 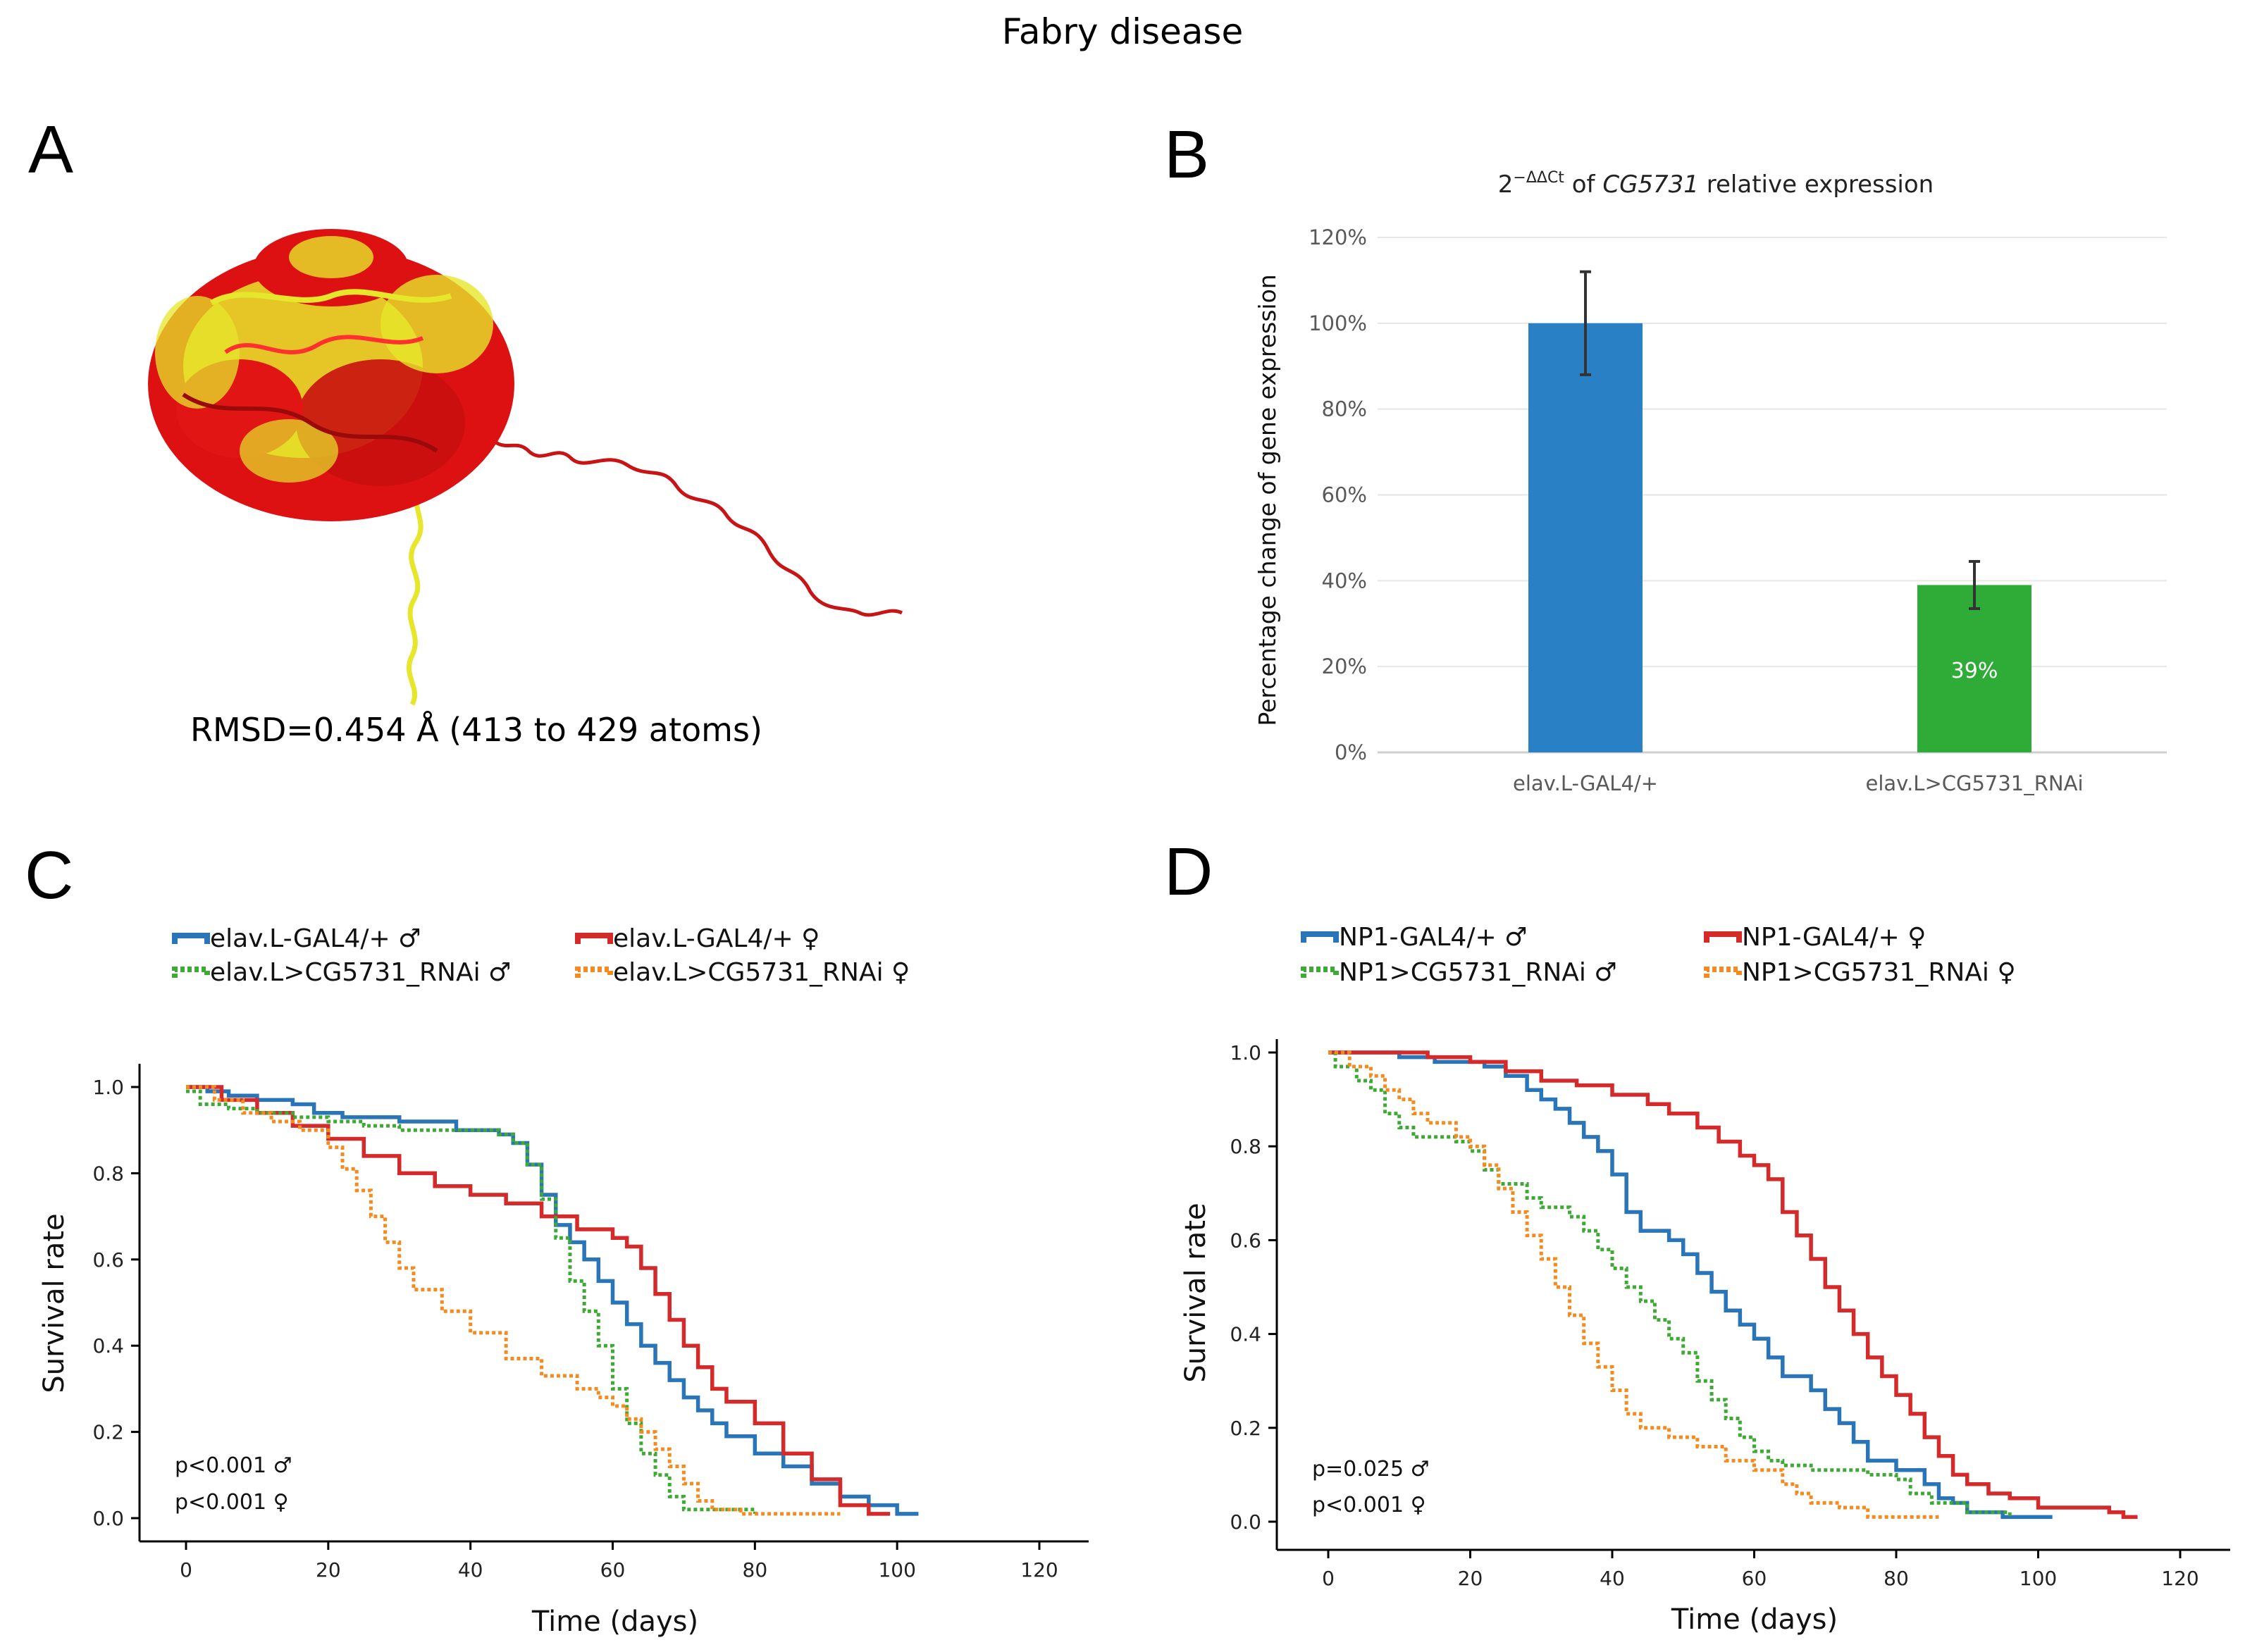 I want to click on bar-chart-title: 2−ΔΔCt of CG5731 relative expression, so click(x=1716, y=184).